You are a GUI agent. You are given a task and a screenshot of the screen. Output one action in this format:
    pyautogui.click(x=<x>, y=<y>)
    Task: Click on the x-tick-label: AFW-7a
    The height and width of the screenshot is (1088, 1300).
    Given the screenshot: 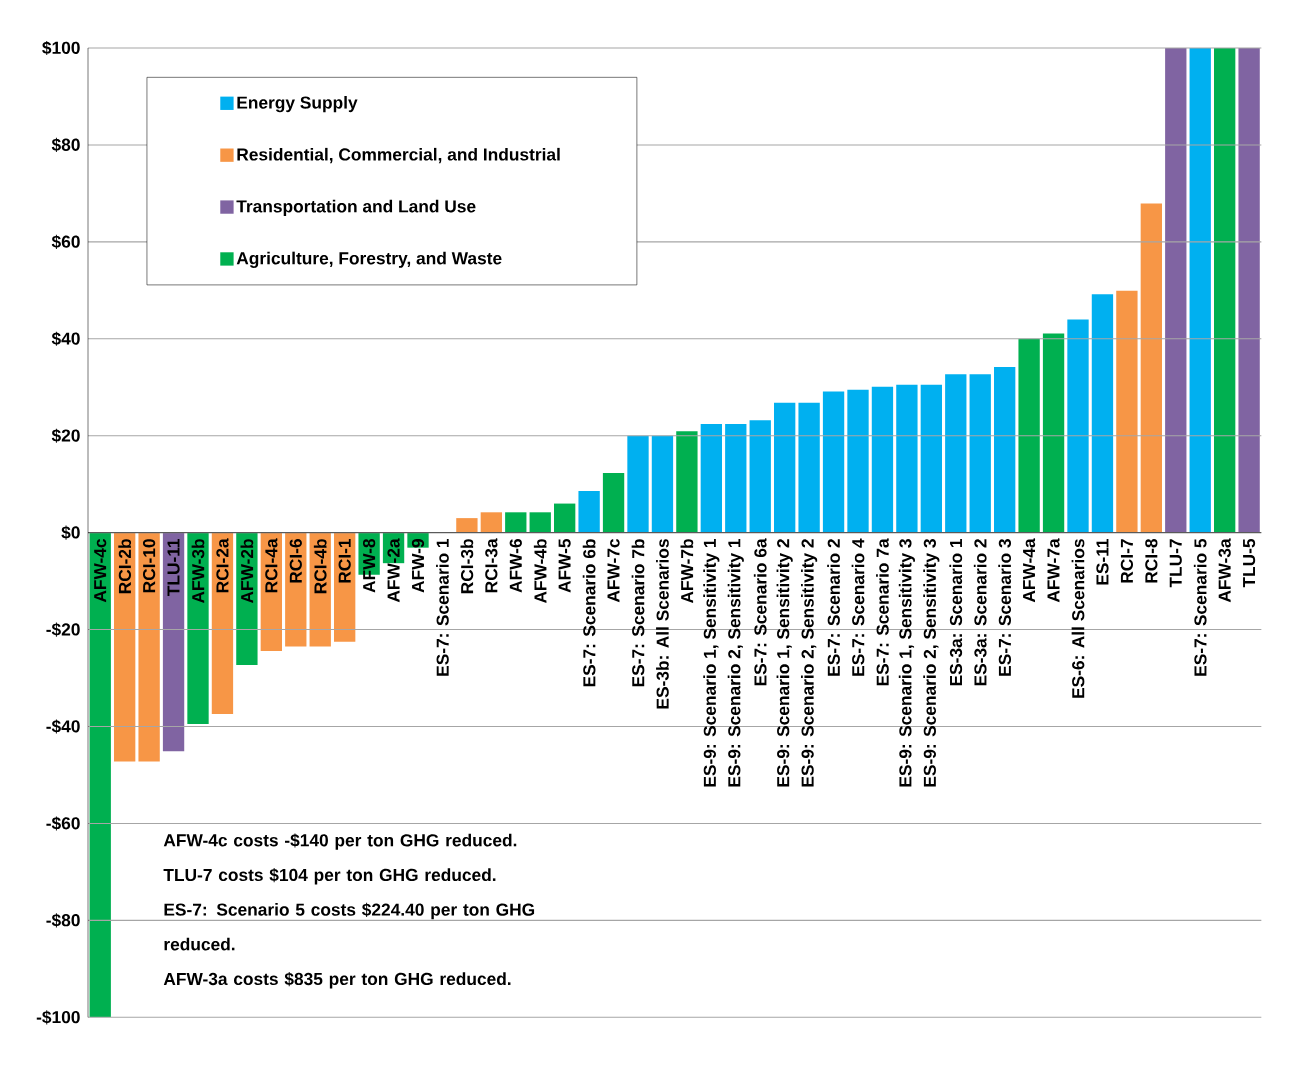 What is the action you would take?
    pyautogui.click(x=1053, y=570)
    